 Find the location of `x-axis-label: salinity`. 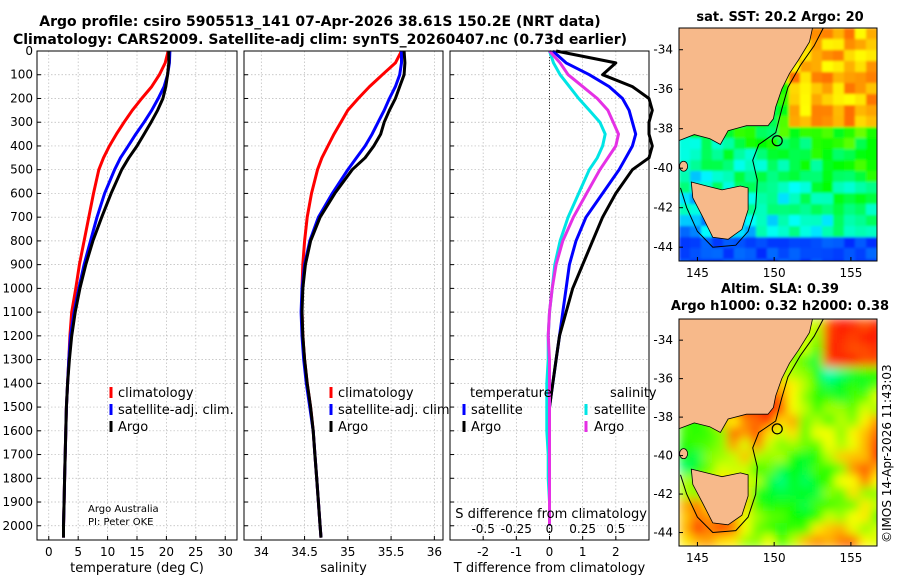

x-axis-label: salinity is located at coordinates (343, 568).